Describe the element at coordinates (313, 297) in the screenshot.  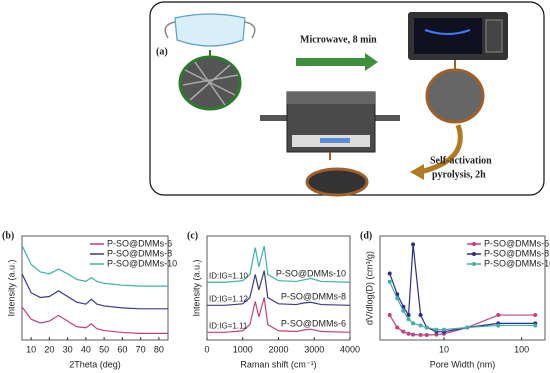
I see `series-label: P-SO@DMMs-8` at that location.